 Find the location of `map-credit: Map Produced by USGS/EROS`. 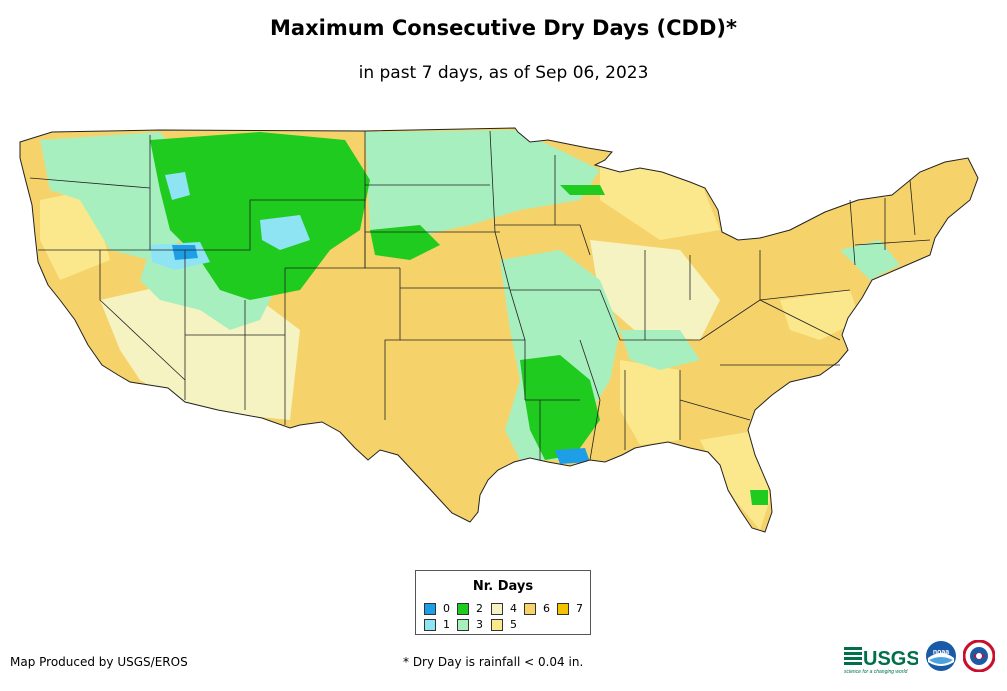

map-credit: Map Produced by USGS/EROS is located at coordinates (99, 662).